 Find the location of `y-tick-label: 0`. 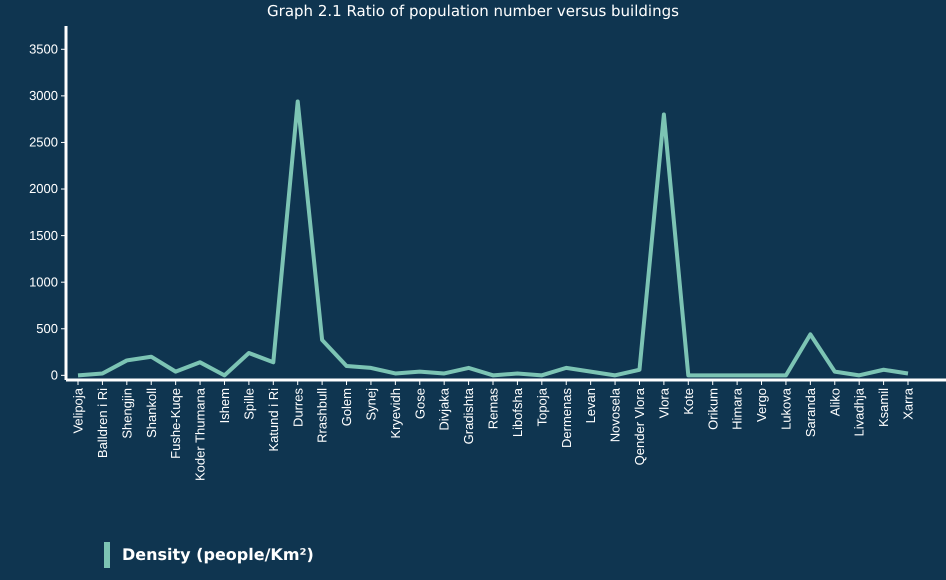

y-tick-label: 0 is located at coordinates (54, 375).